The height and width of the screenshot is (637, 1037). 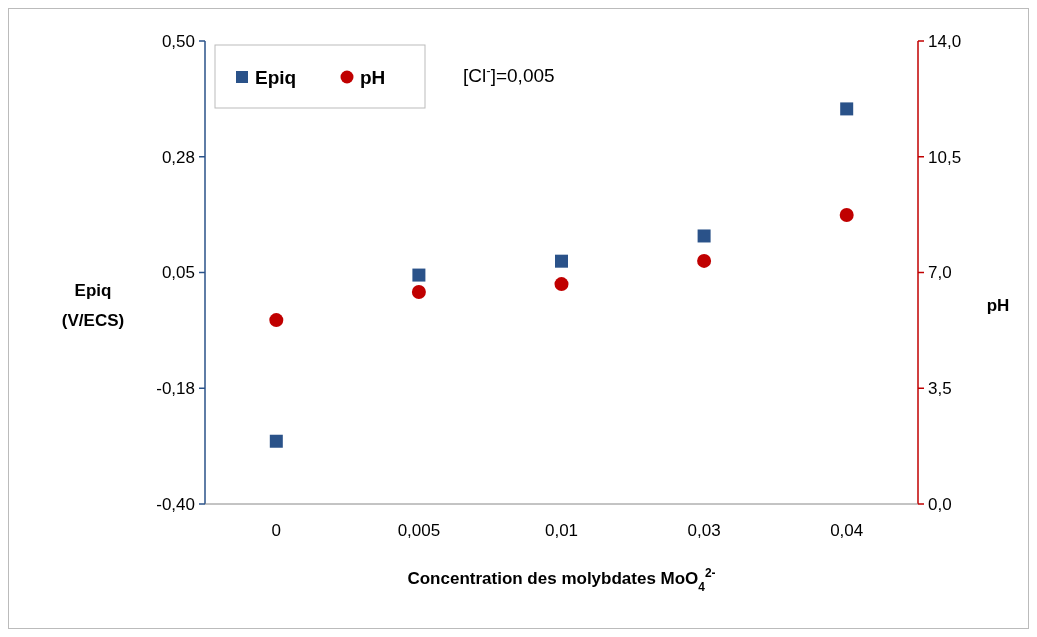 I want to click on y-tick-label: 0,05, so click(x=178, y=273).